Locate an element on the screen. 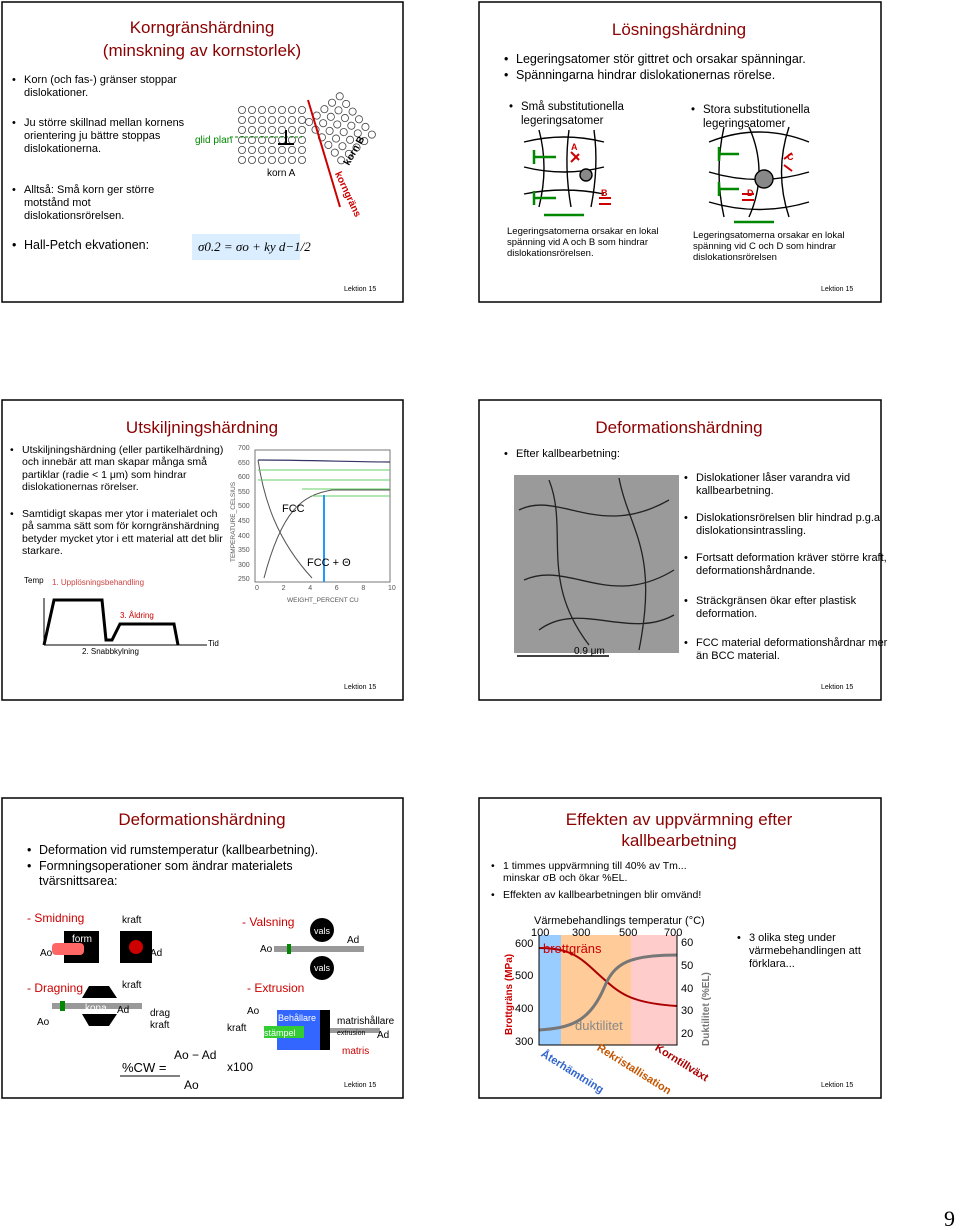 Image resolution: width=960 pixels, height=1230 pixels. heading: Stora substitutionella legeringsatomer is located at coordinates (782, 117).